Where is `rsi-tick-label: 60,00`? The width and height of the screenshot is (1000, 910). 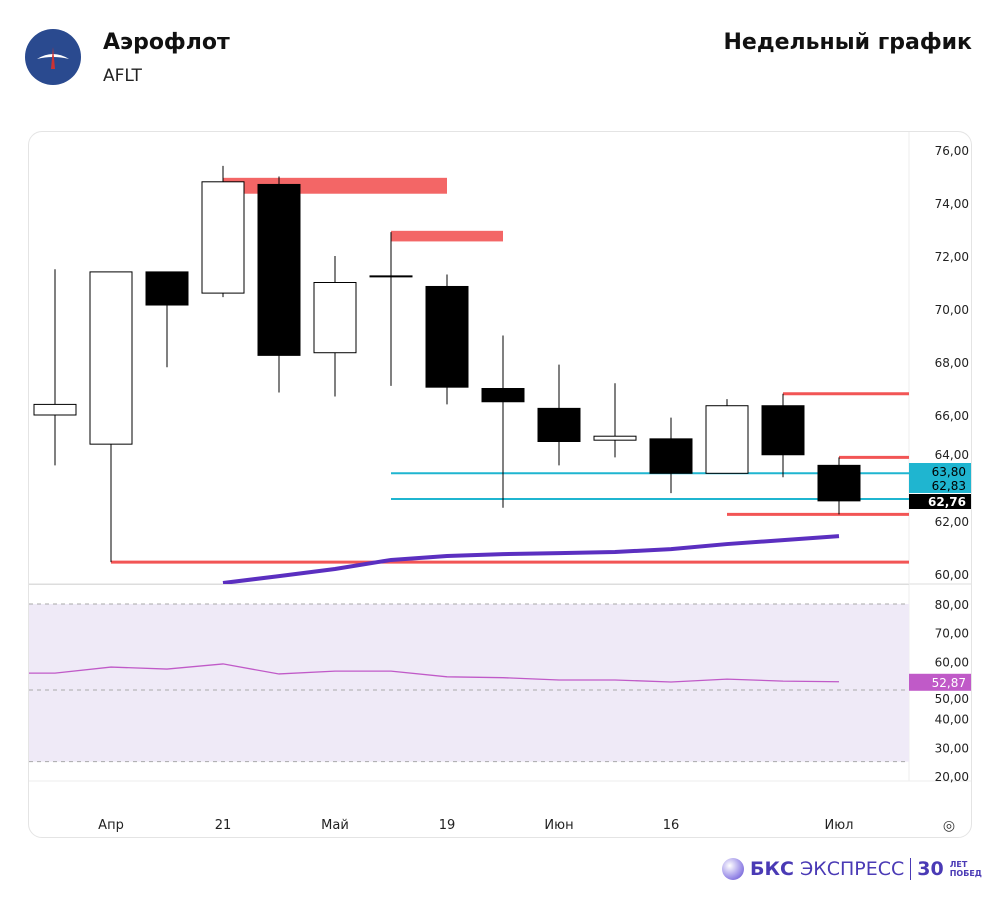 rsi-tick-label: 60,00 is located at coordinates (952, 662).